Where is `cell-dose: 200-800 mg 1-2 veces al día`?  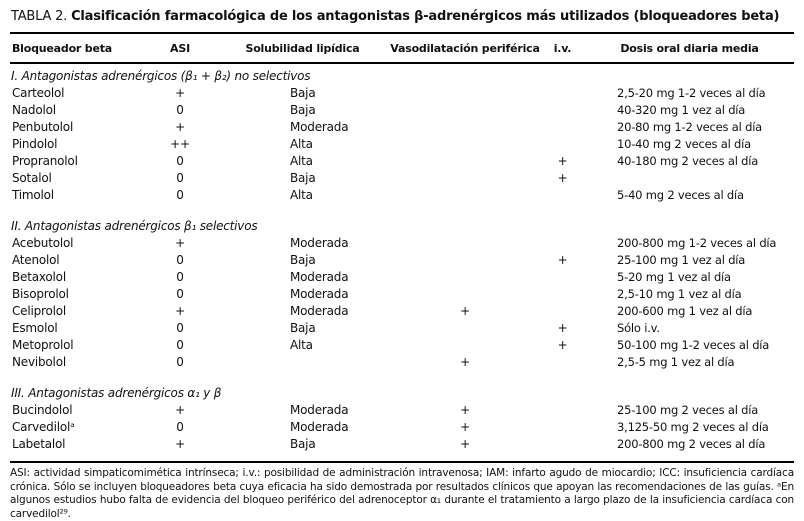
cell-dose: 200-800 mg 1-2 veces al día is located at coordinates (697, 242).